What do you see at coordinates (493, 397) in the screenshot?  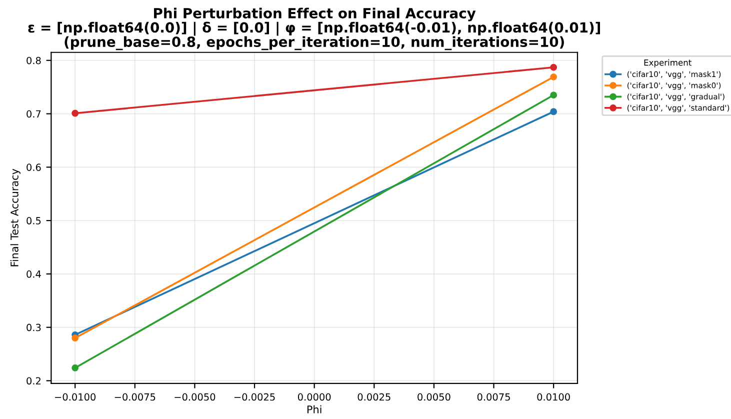 I see `x-tick-label: 0.0075` at bounding box center [493, 397].